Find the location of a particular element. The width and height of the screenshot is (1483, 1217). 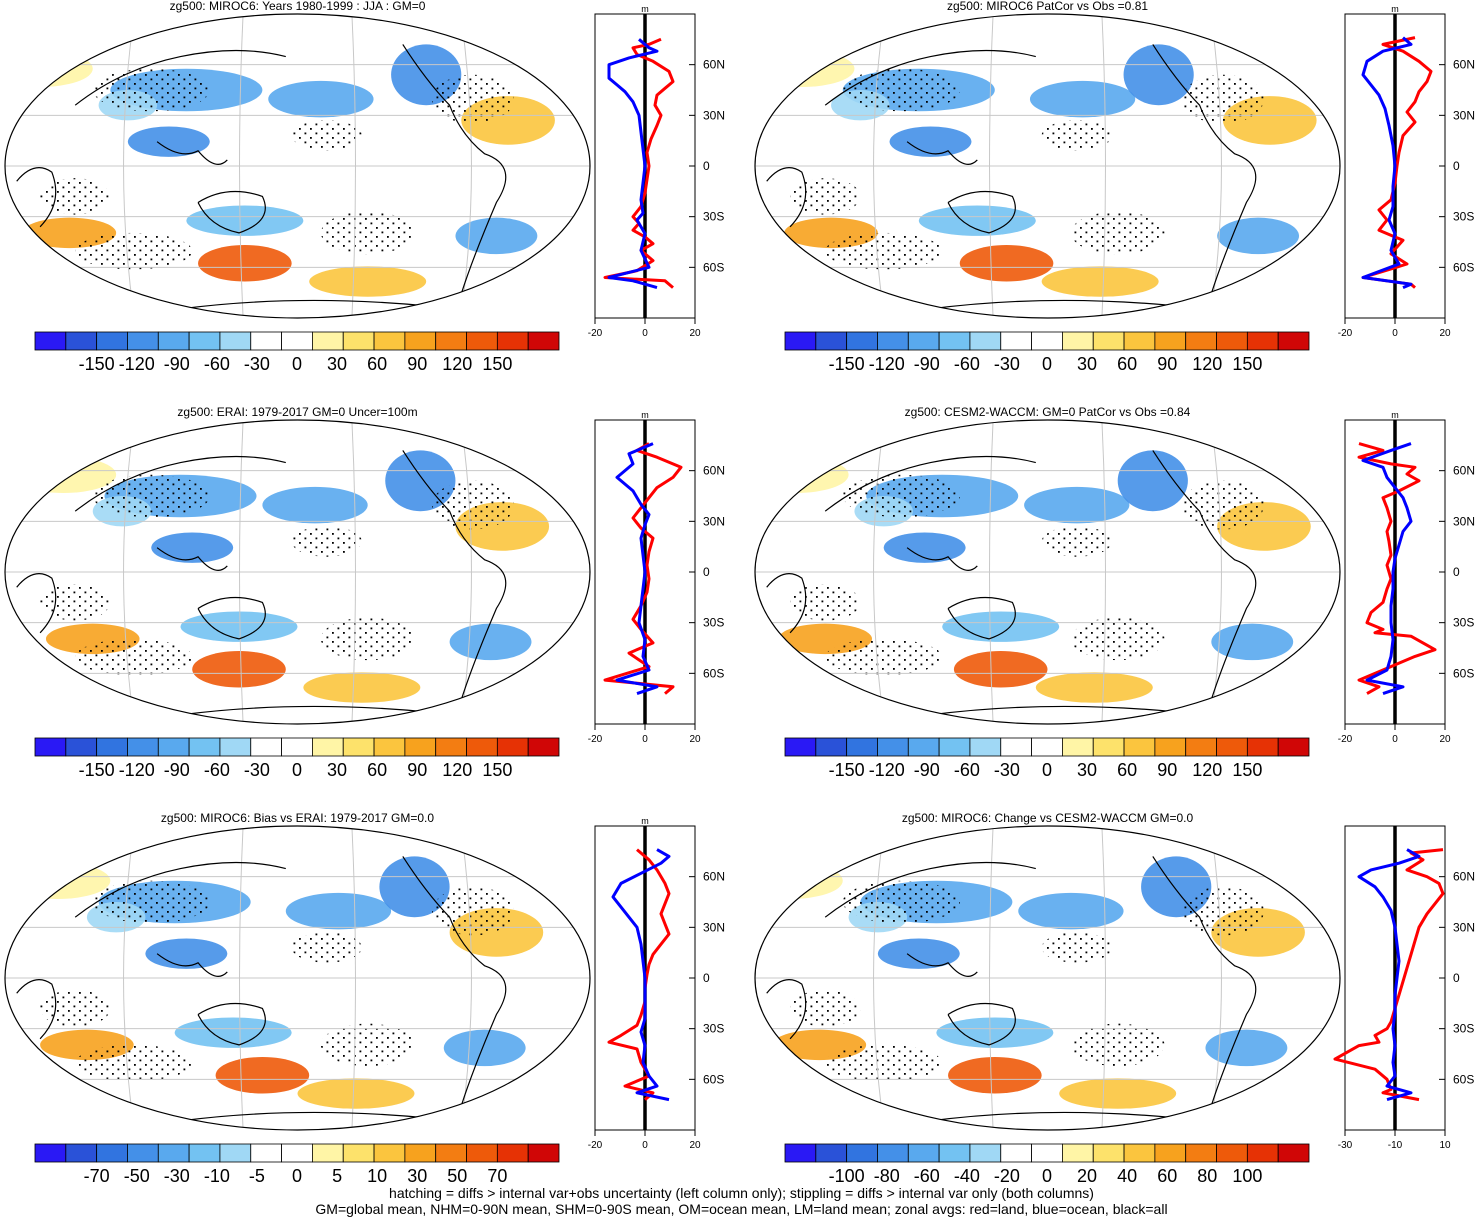

profile-xtick-label: 0 is located at coordinates (1395, 739).